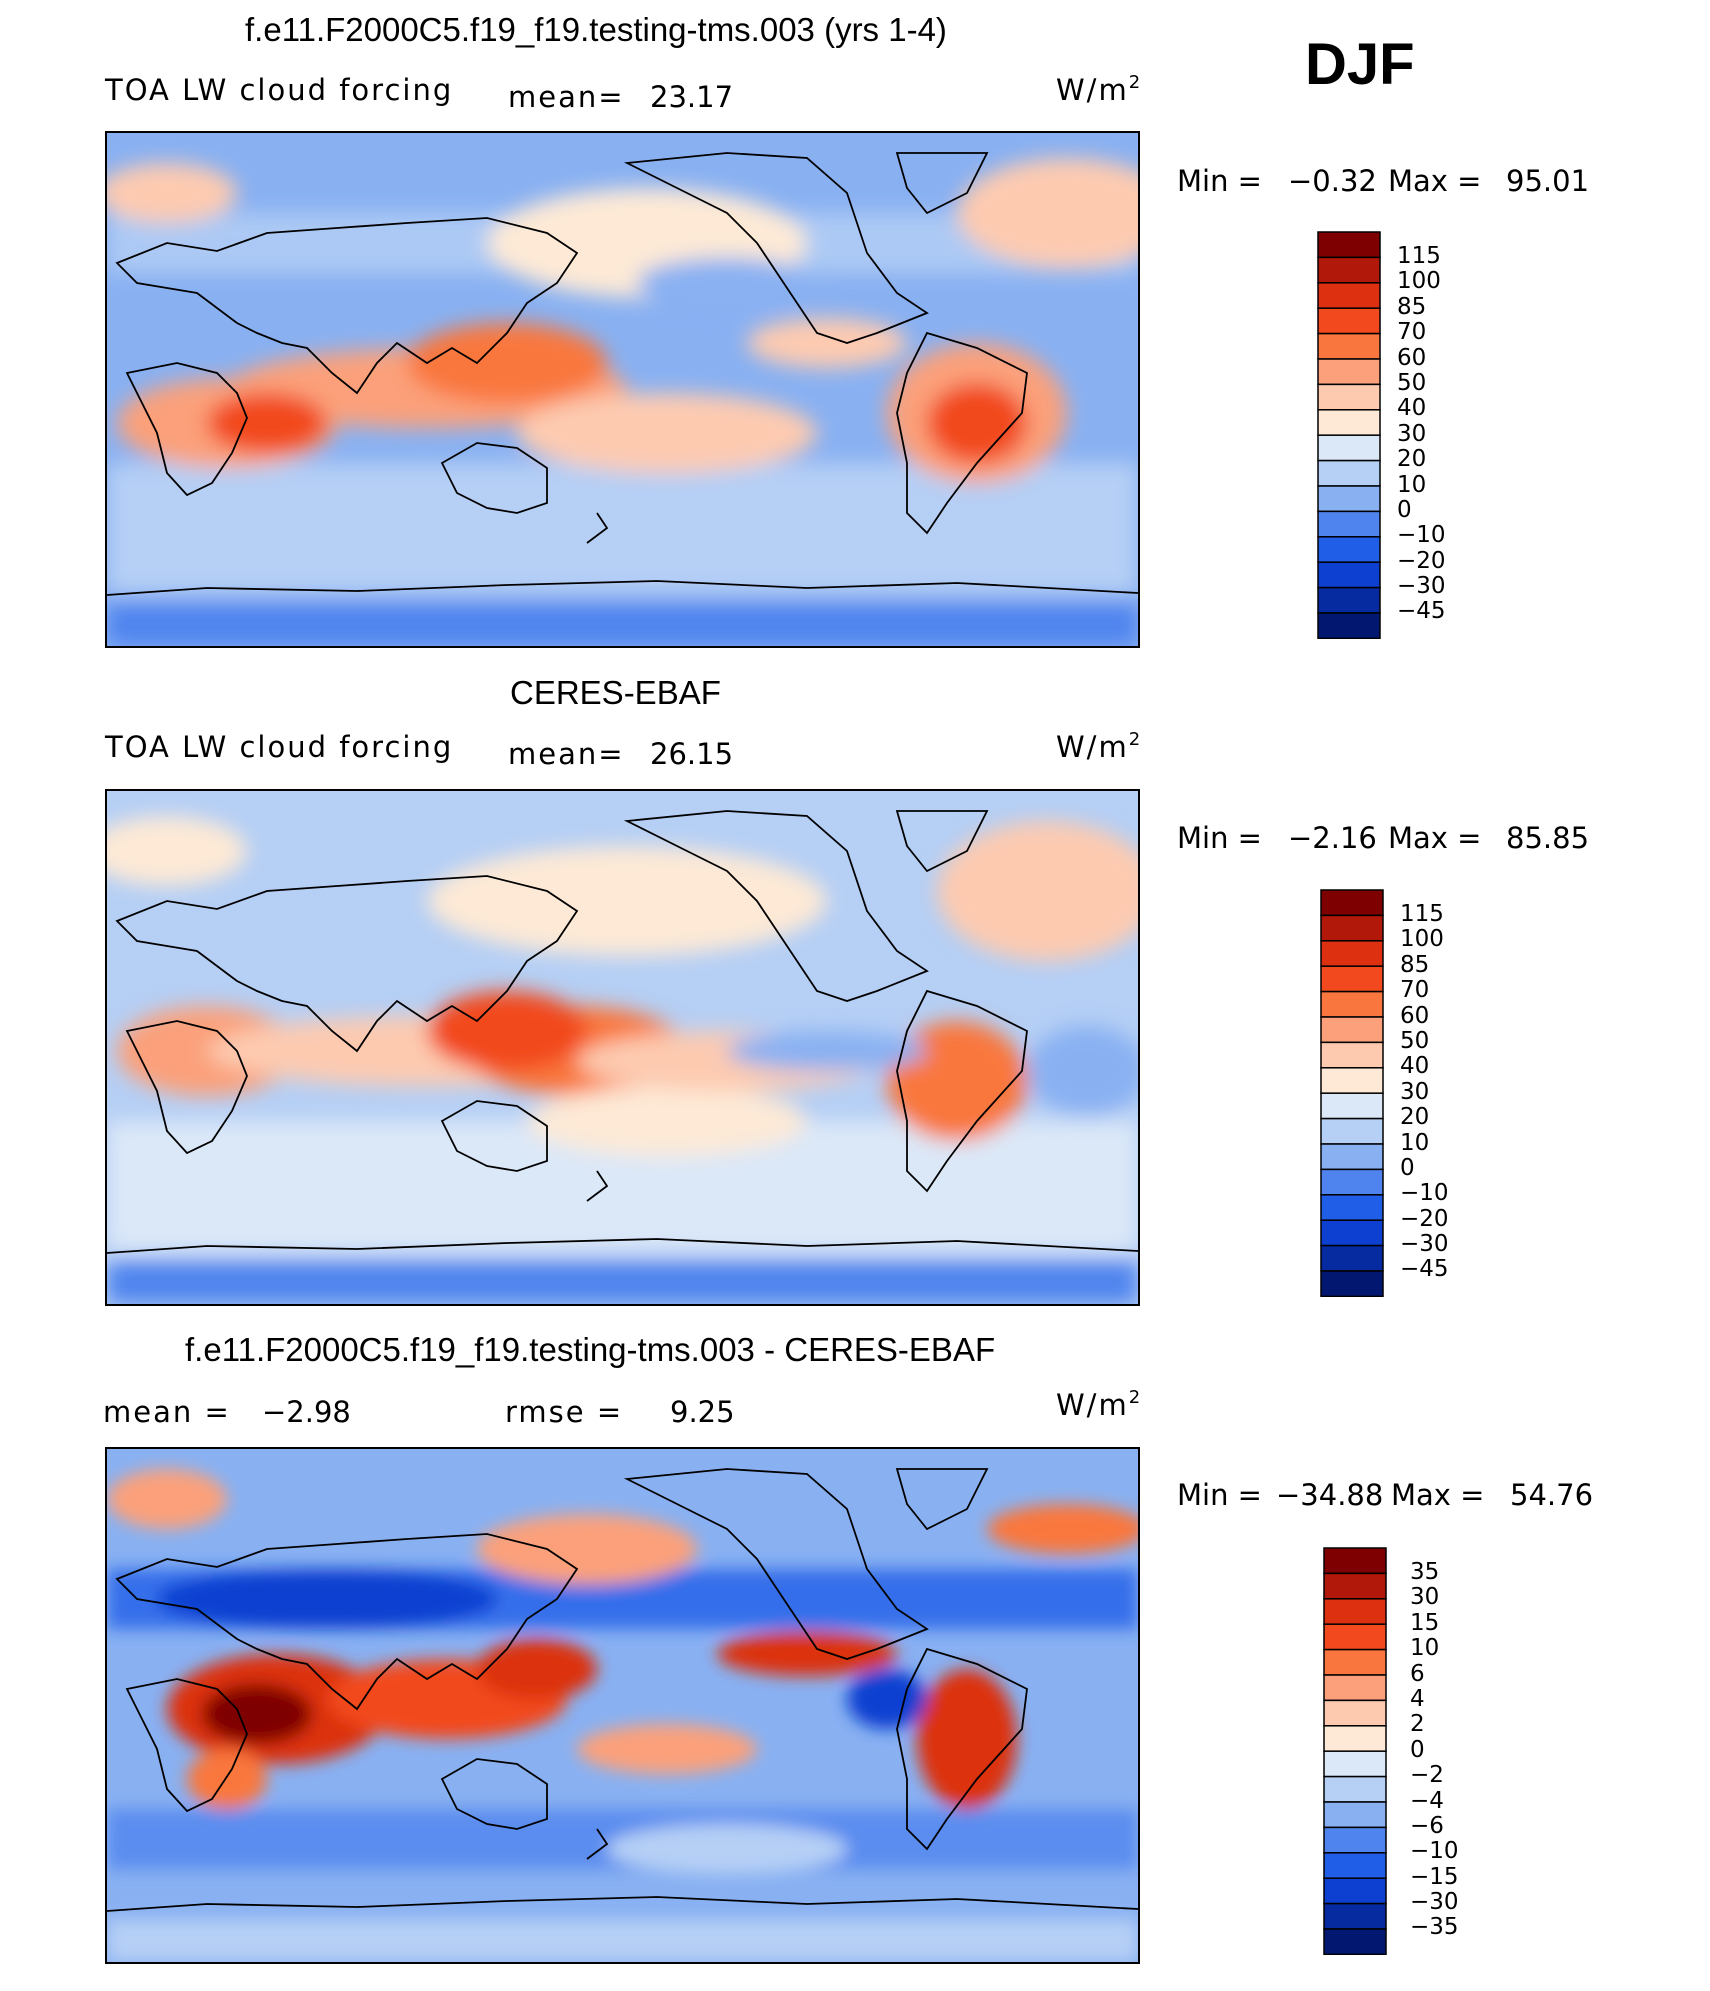 The width and height of the screenshot is (1710, 1991). I want to click on colorbar-tick-label: 20, so click(1412, 459).